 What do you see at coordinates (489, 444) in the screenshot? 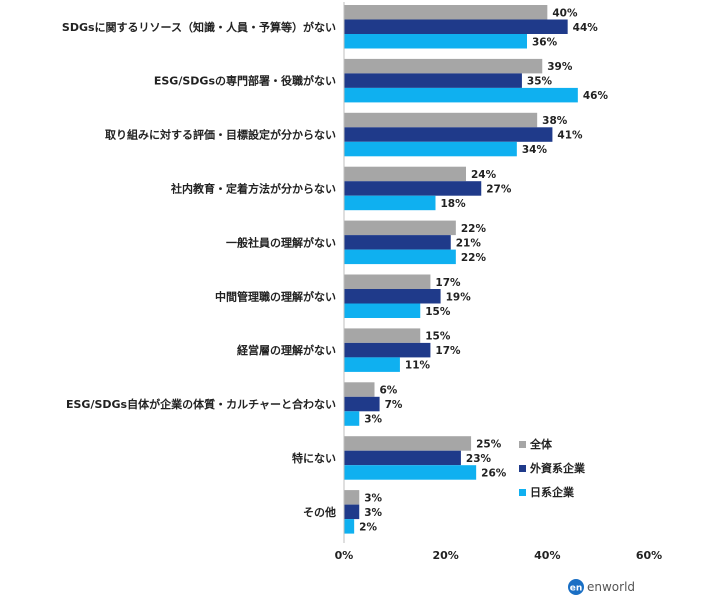
I see `data-label: 25%` at bounding box center [489, 444].